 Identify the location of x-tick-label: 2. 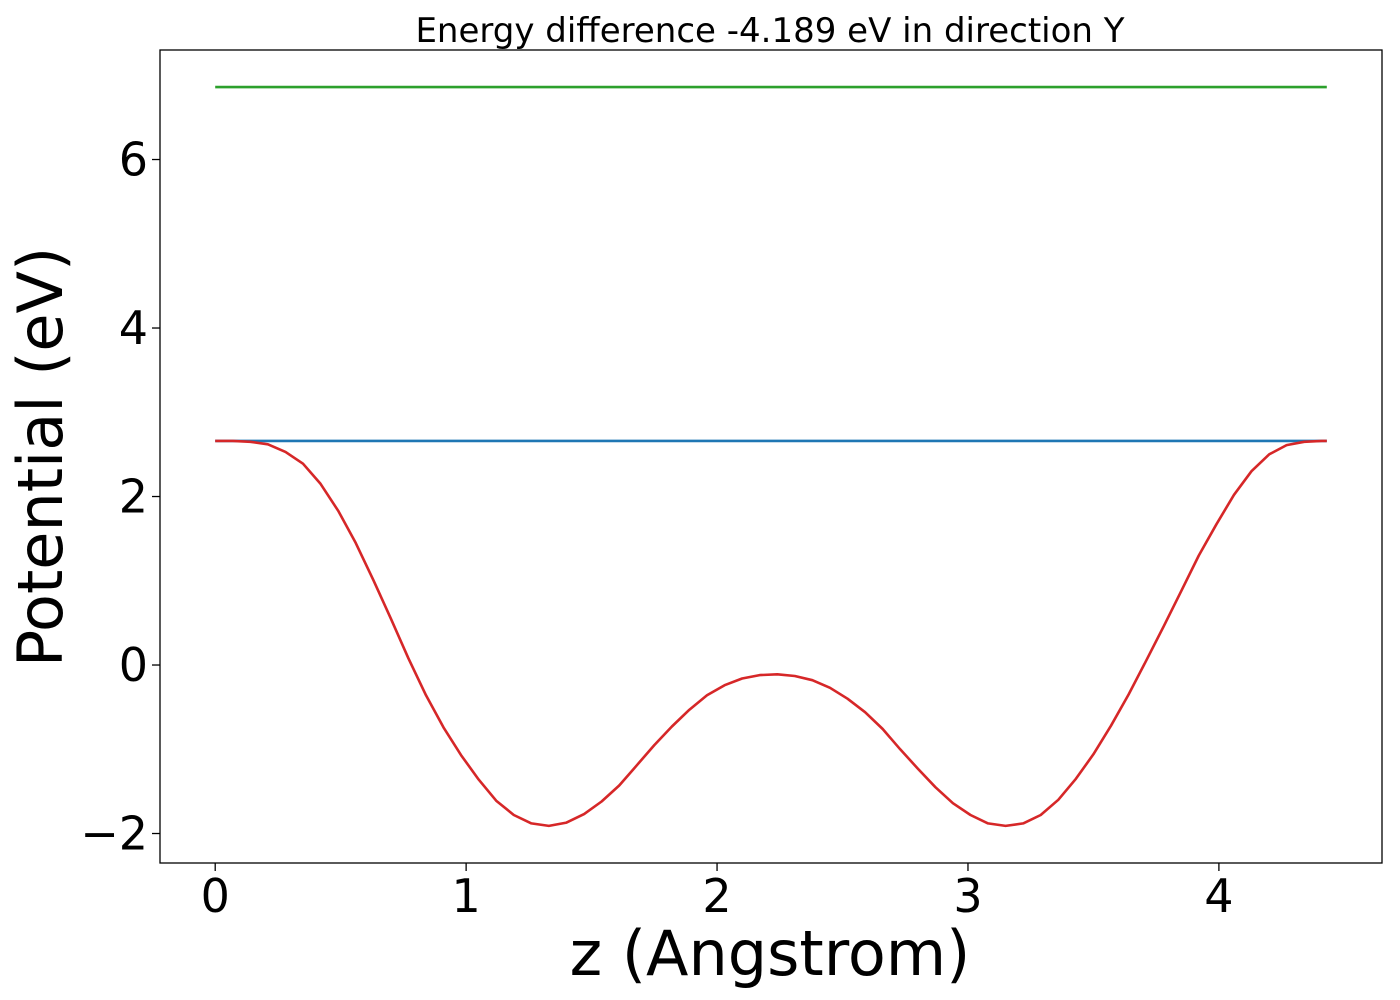
(716, 896).